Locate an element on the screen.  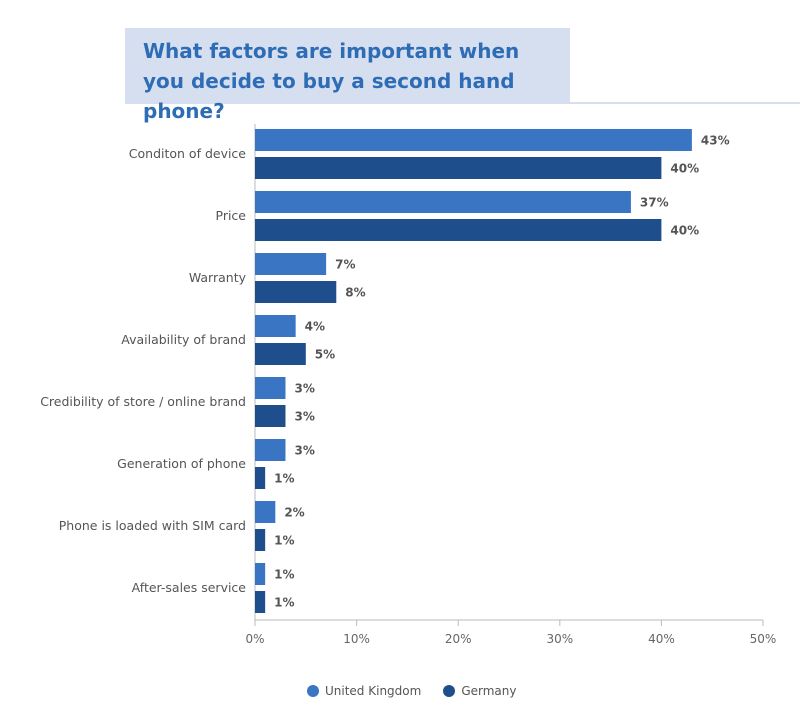
x-tick-label: 40% is located at coordinates (661, 639).